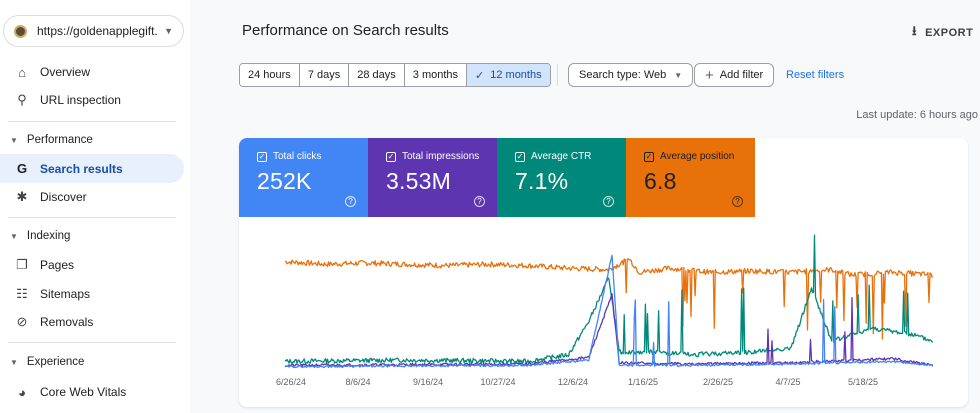 This screenshot has width=980, height=413. What do you see at coordinates (815, 75) in the screenshot?
I see `reset-filters-link: Reset filters` at bounding box center [815, 75].